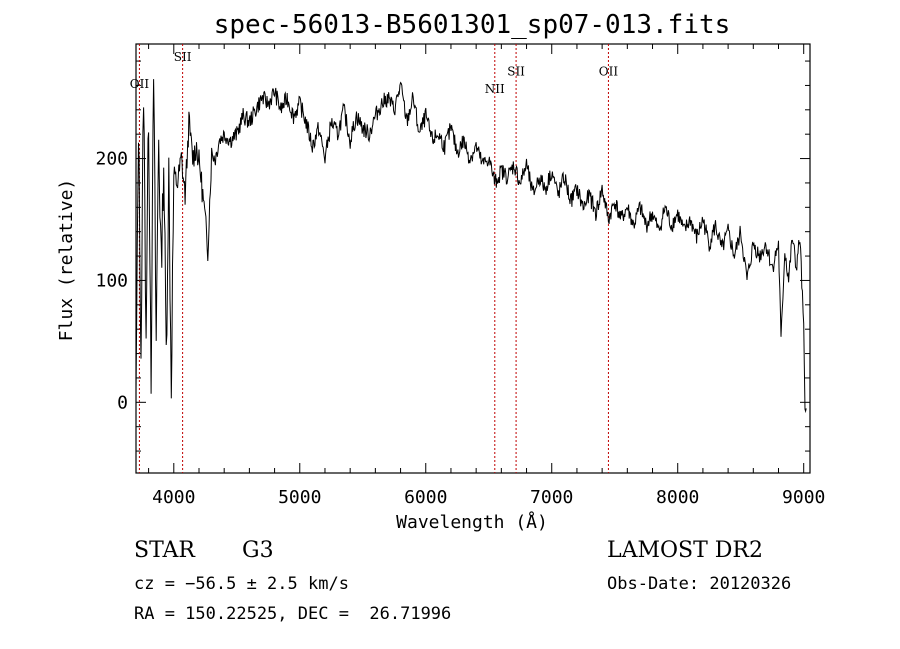  Describe the element at coordinates (685, 550) in the screenshot. I see `survey-name: LAMOST DR2` at that location.